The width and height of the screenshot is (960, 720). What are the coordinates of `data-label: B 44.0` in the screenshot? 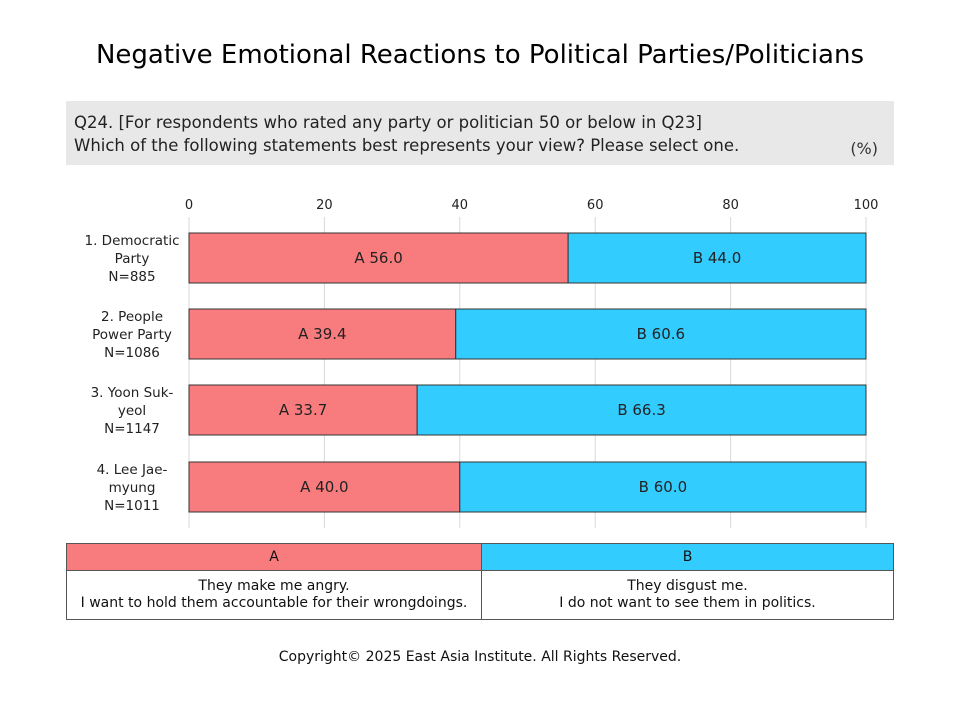 It's located at (717, 258).